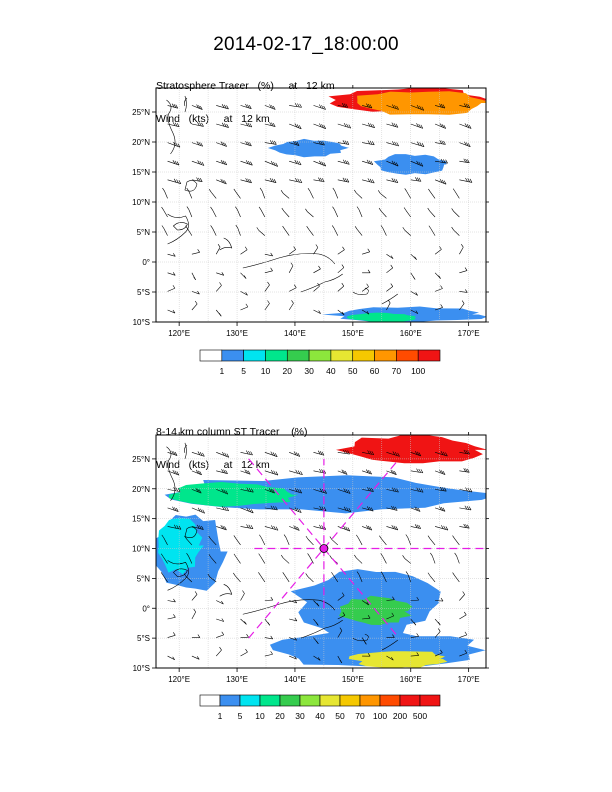 Image resolution: width=612 pixels, height=792 pixels. I want to click on colorbar-label: 100, so click(418, 371).